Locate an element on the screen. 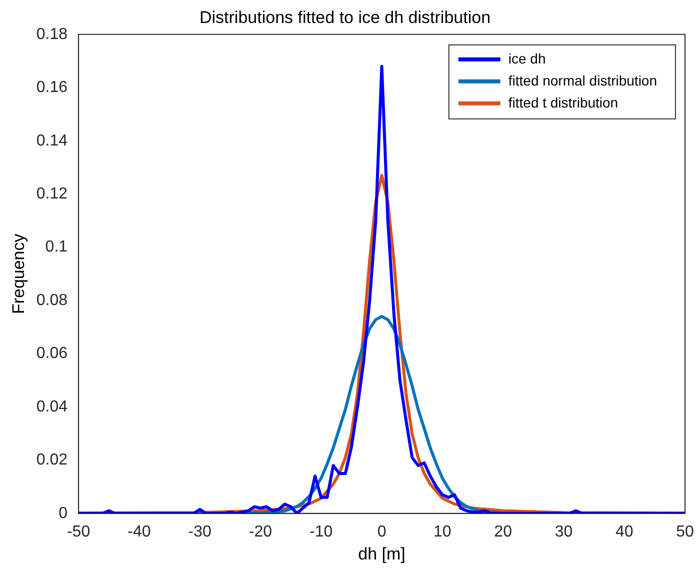  y-tick-label: 0.04 is located at coordinates (52, 407).